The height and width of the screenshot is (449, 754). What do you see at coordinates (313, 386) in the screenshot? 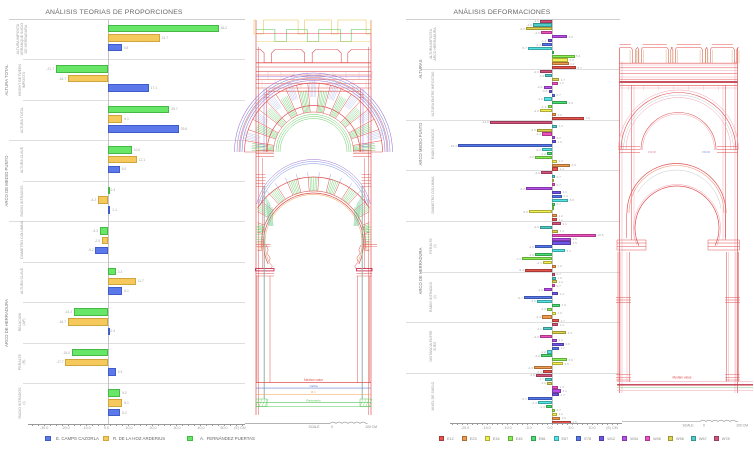
I see `svg-text: Caliza` at bounding box center [313, 386].